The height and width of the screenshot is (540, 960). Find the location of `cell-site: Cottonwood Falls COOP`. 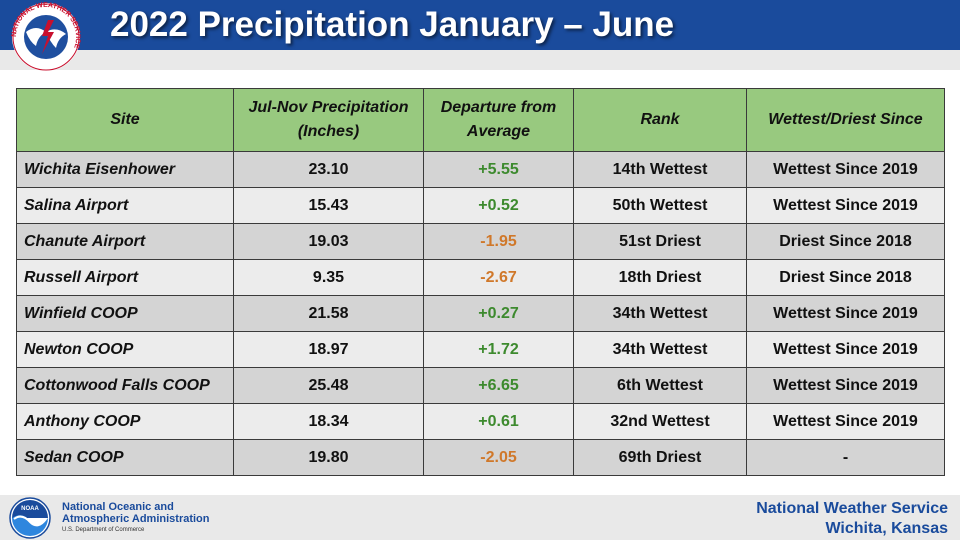

cell-site: Cottonwood Falls COOP is located at coordinates (125, 385).